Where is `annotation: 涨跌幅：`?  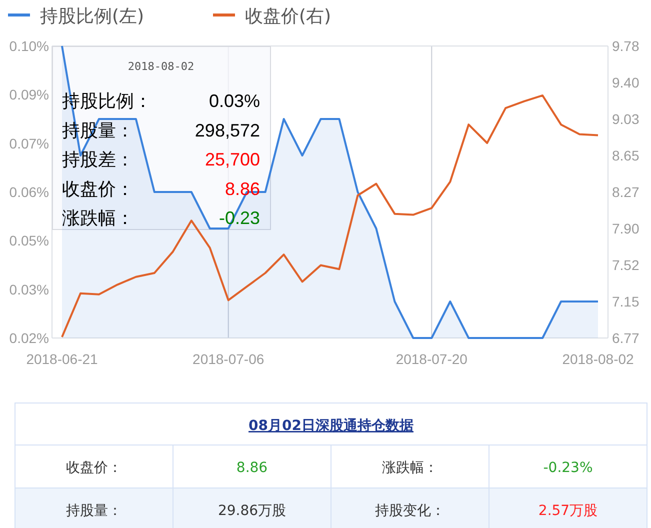
annotation: 涨跌幅： is located at coordinates (98, 219).